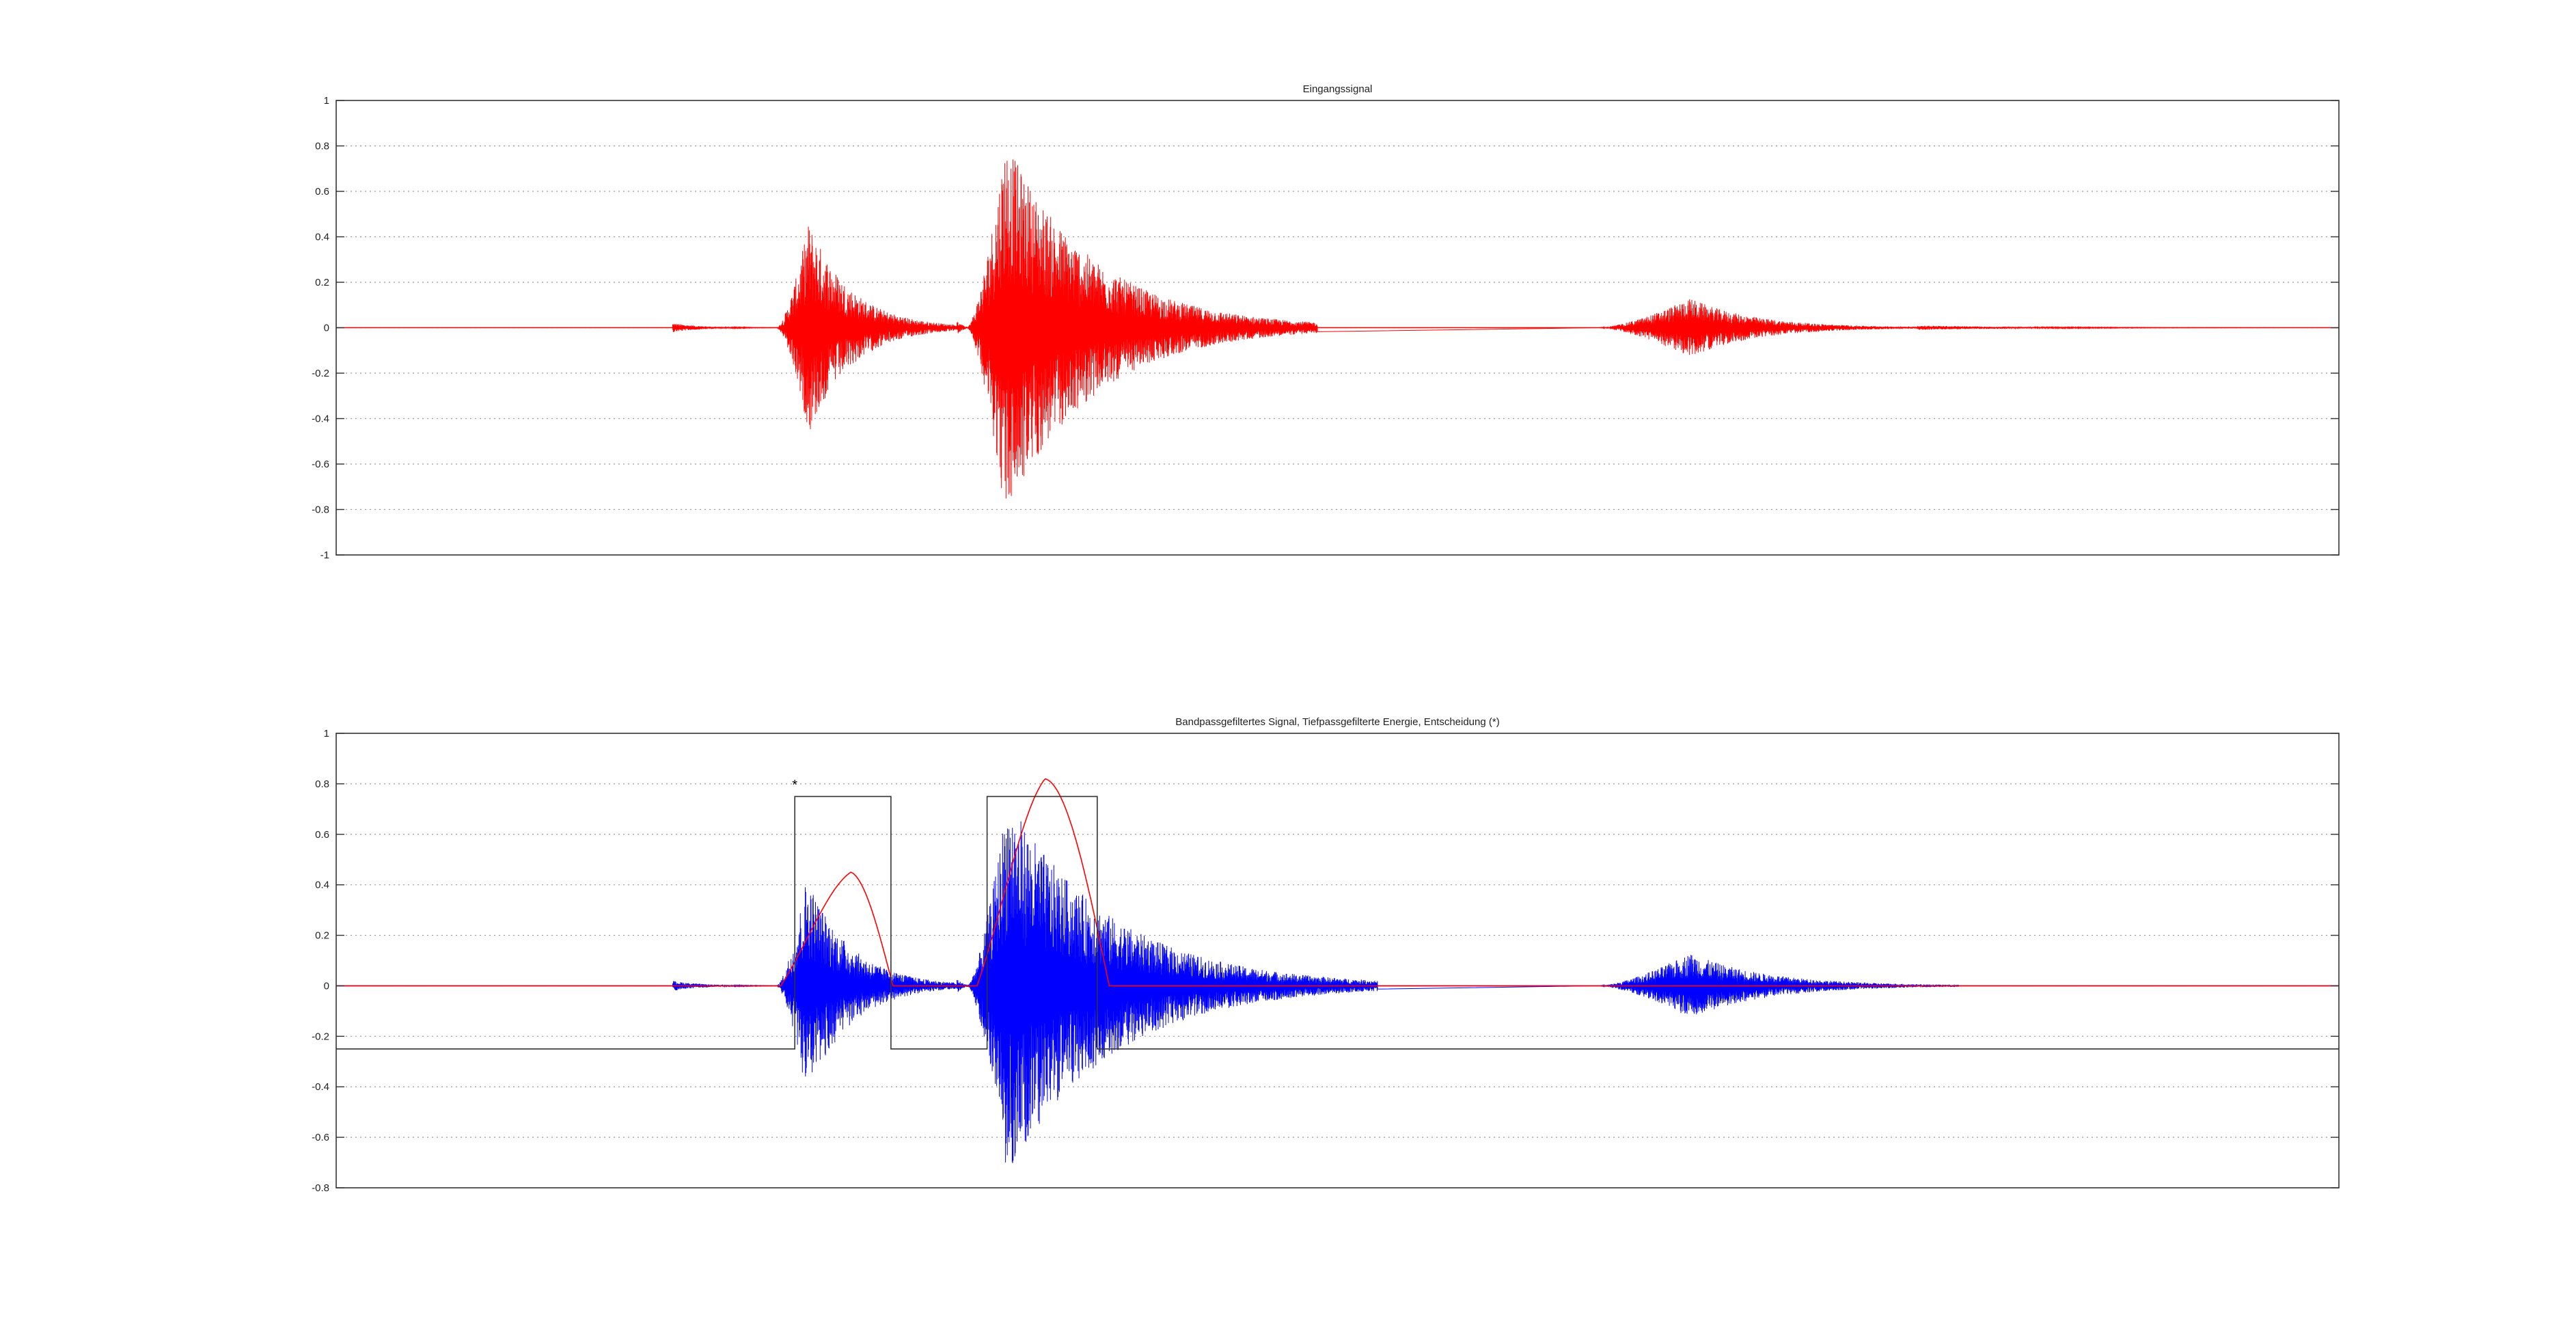 The width and height of the screenshot is (2576, 1332). What do you see at coordinates (324, 555) in the screenshot?
I see `y-tick-label: -1` at bounding box center [324, 555].